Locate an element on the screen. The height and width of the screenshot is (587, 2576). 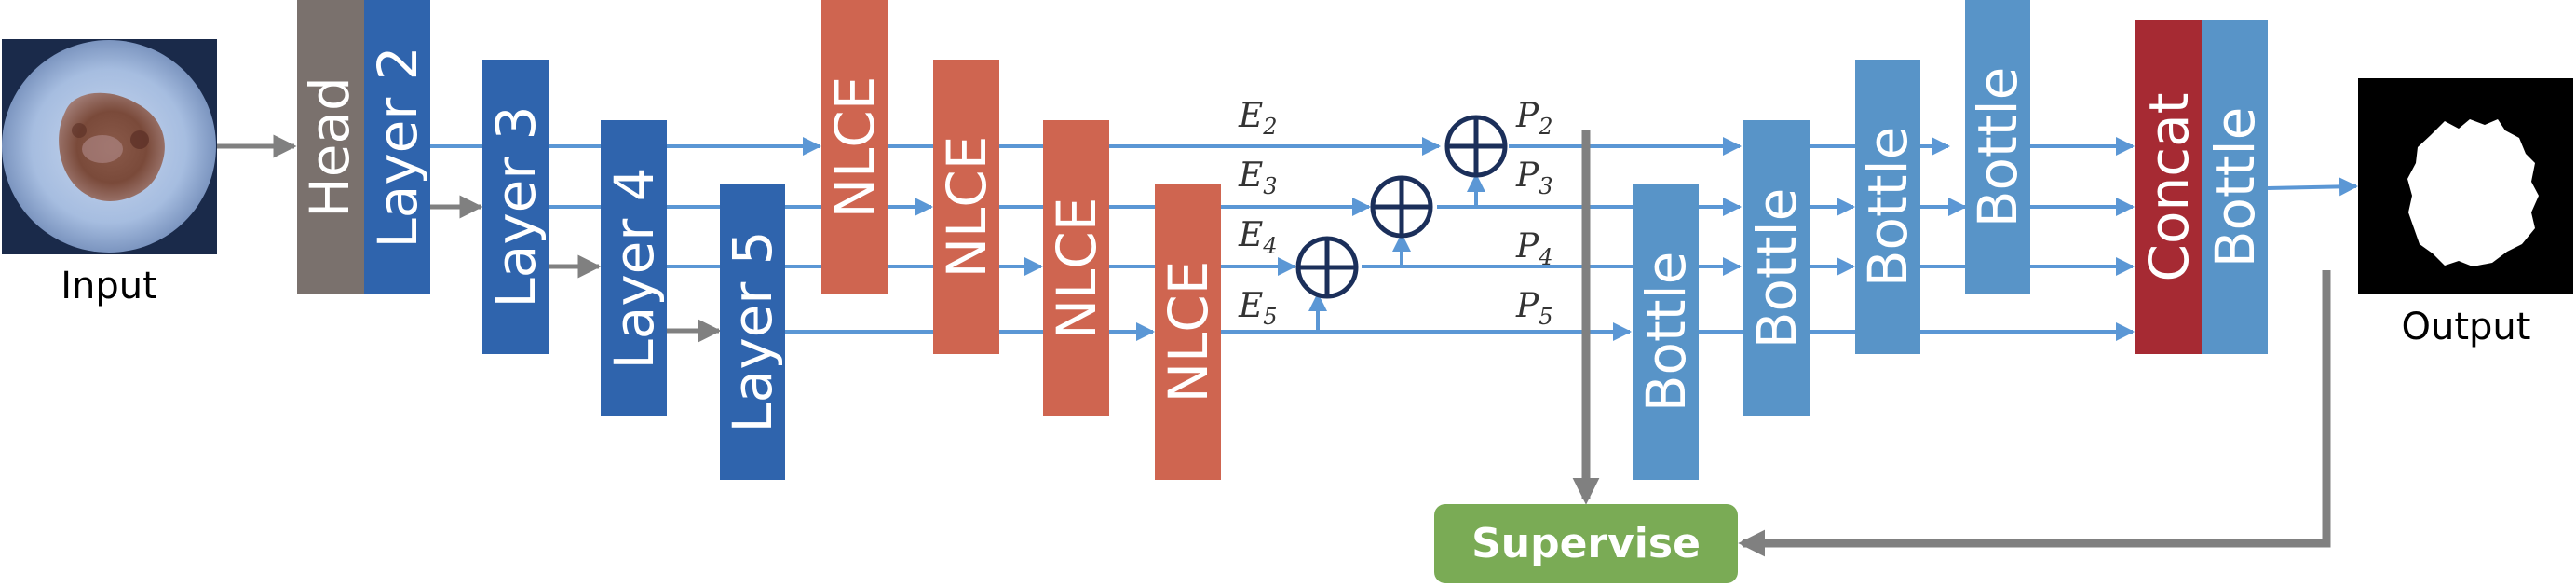
bottle-block-p3: Bottle is located at coordinates (1887, 207).